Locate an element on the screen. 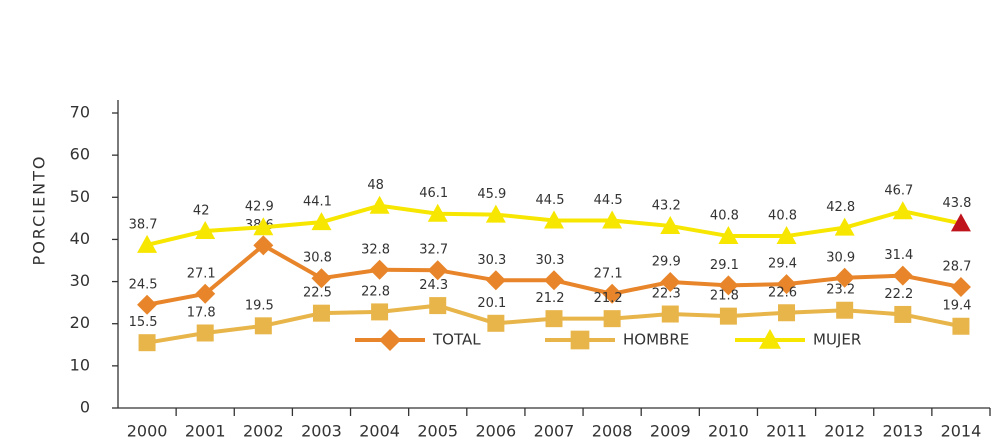  y-tick-label: 0 is located at coordinates (85, 407).